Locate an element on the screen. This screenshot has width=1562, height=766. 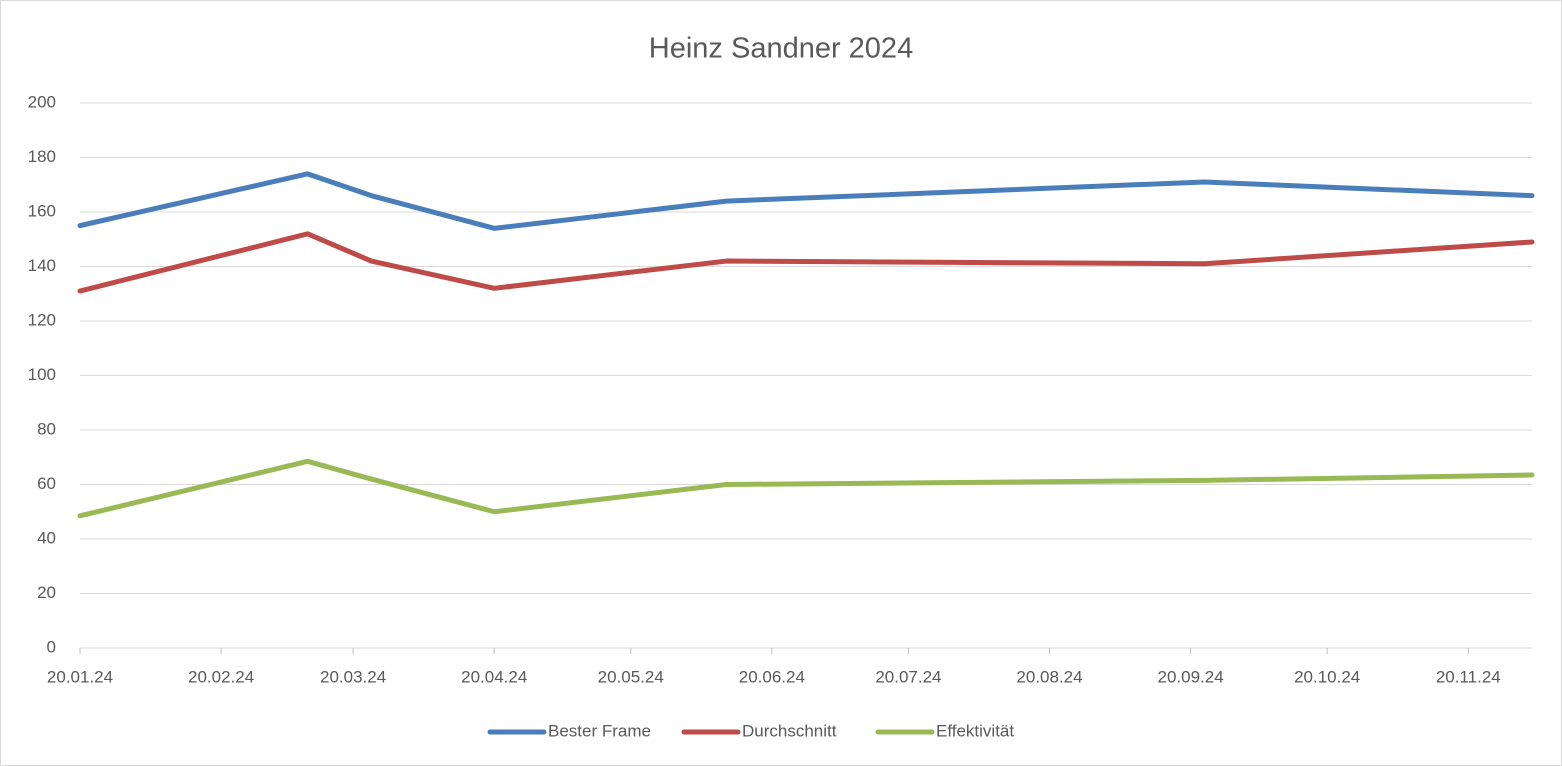
y-tick-label: 40 is located at coordinates (46, 537).